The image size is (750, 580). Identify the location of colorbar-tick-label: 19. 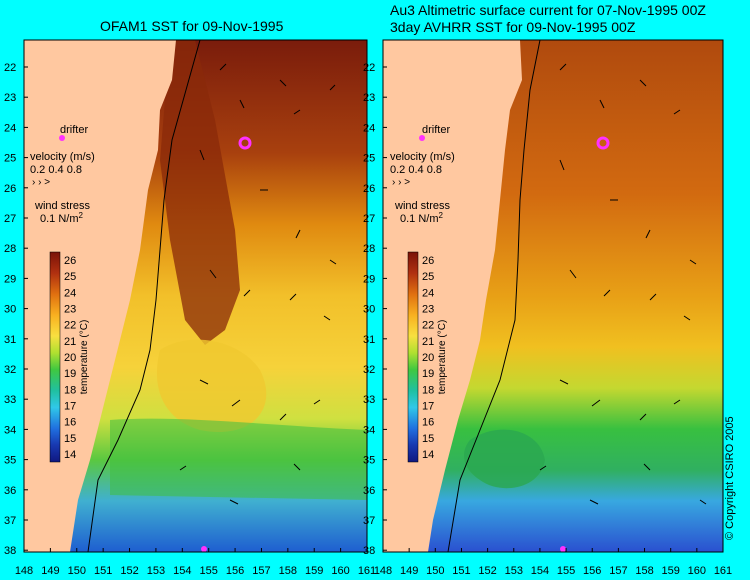
(428, 374).